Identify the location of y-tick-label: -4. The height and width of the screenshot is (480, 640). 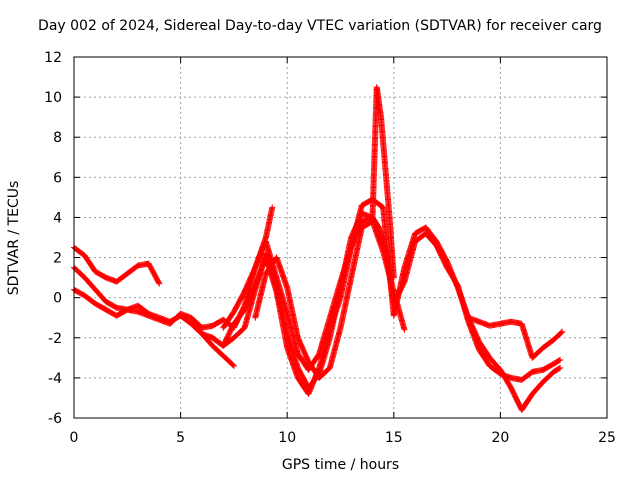
(55, 379).